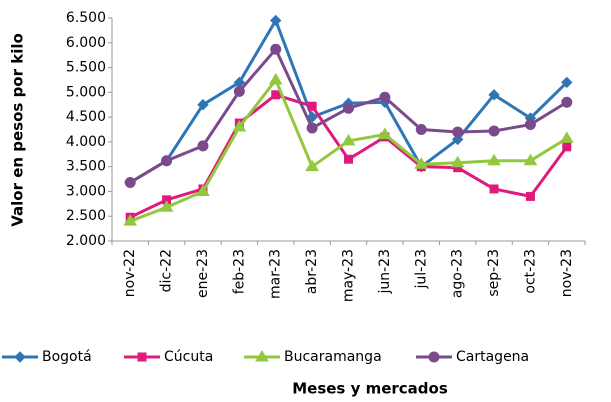 The height and width of the screenshot is (402, 611). What do you see at coordinates (530, 271) in the screenshot?
I see `x-tick-label: oct-23` at bounding box center [530, 271].